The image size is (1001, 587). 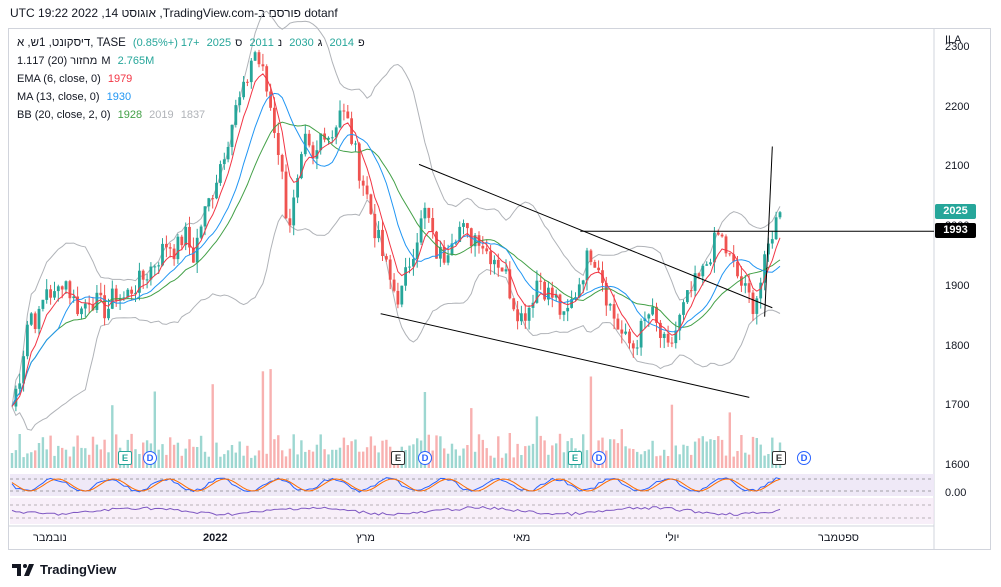 I want to click on symbol-title: דיסקונט, 1ש, א, TASE, so click(x=71, y=43).